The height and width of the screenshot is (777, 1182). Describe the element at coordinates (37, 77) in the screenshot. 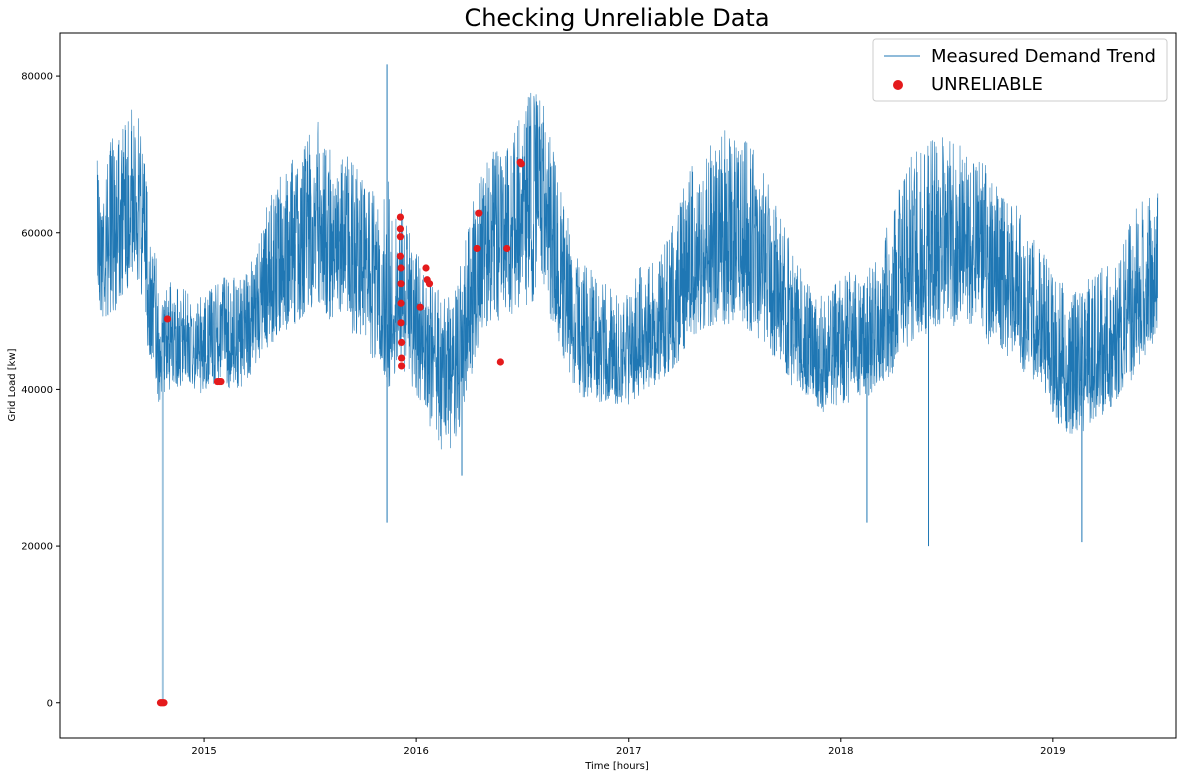

I see `y-tick-label-80000: 80000` at that location.